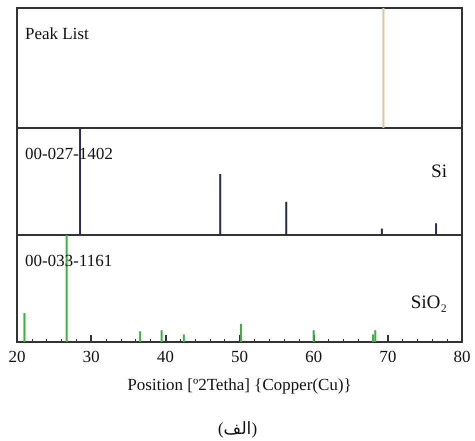  What do you see at coordinates (239, 356) in the screenshot?
I see `x-tick-label: 50` at bounding box center [239, 356].